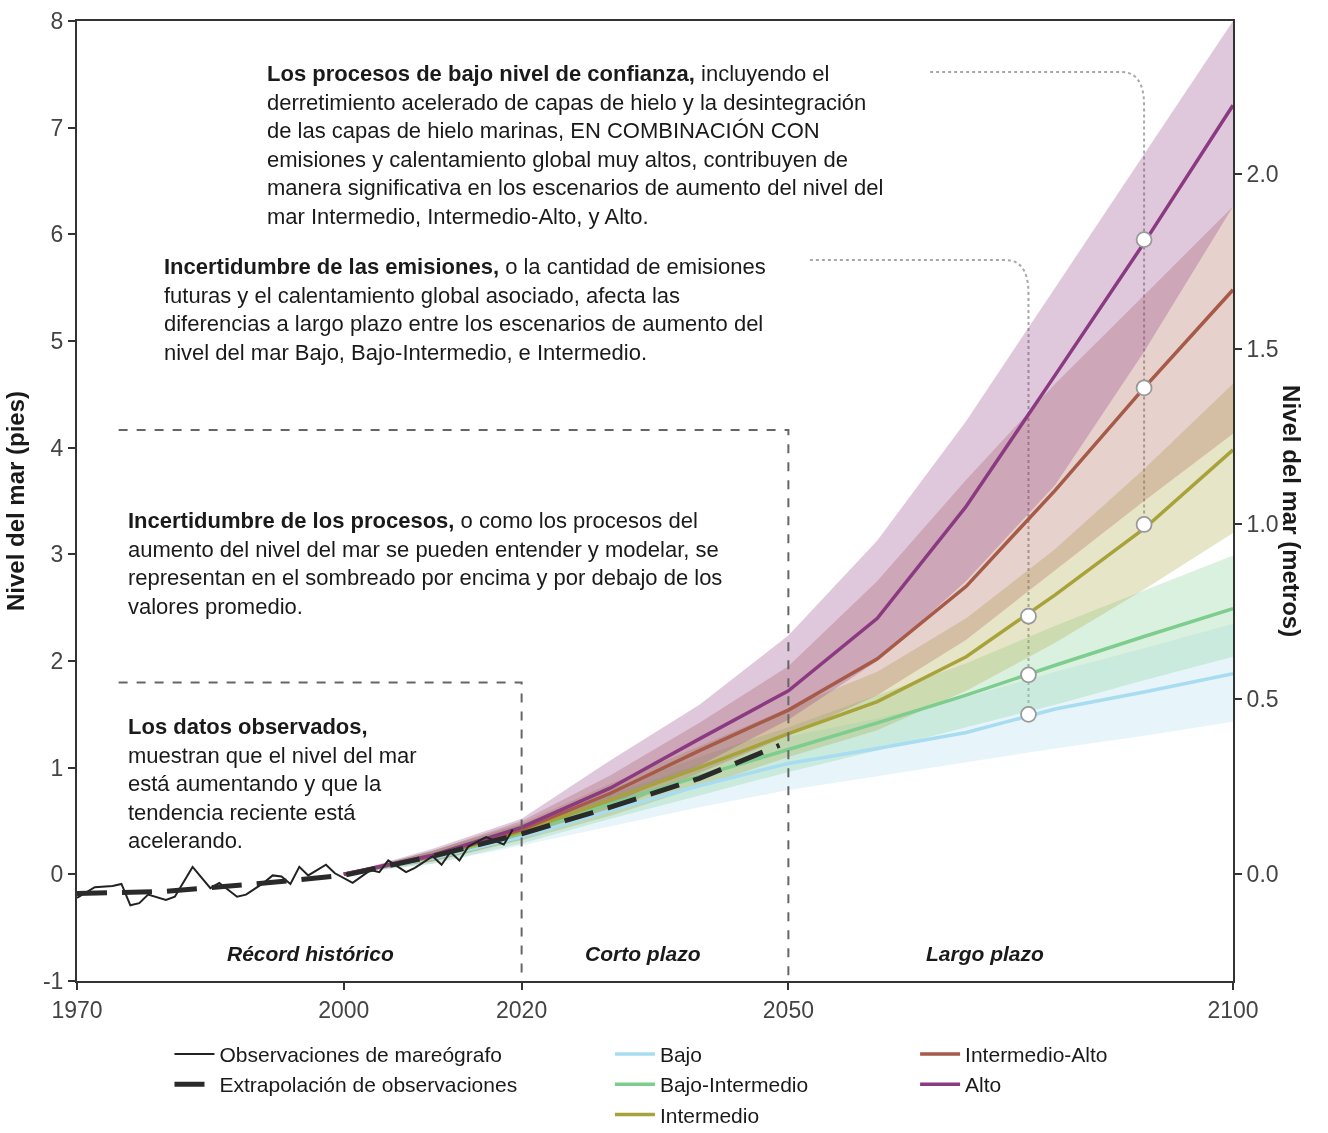 The height and width of the screenshot is (1133, 1328). What do you see at coordinates (985, 953) in the screenshot?
I see `annotation: Largo plazo` at bounding box center [985, 953].